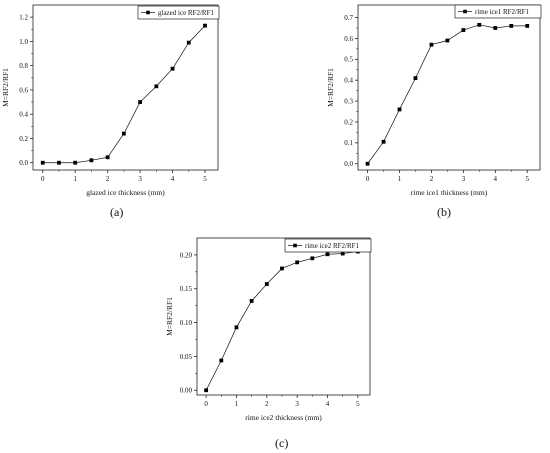 This screenshot has height=453, width=550. Describe the element at coordinates (125, 192) in the screenshot. I see `x-axis-label: glazed ice thickness (mm)` at that location.